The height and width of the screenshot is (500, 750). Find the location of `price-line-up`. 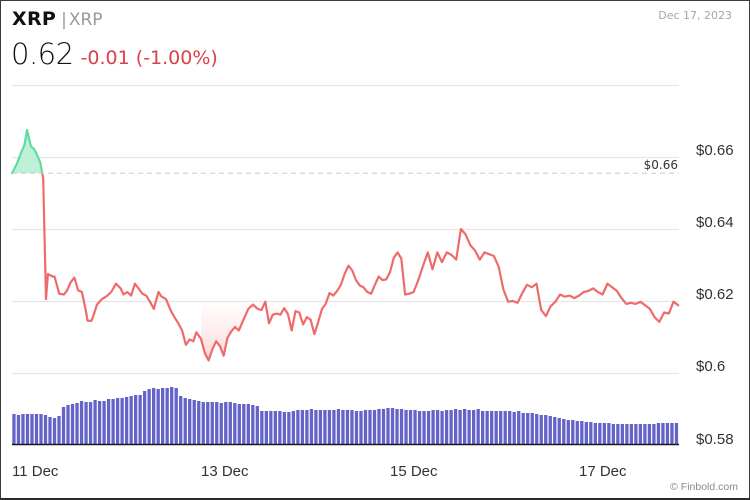

price-line-up is located at coordinates (27, 151).